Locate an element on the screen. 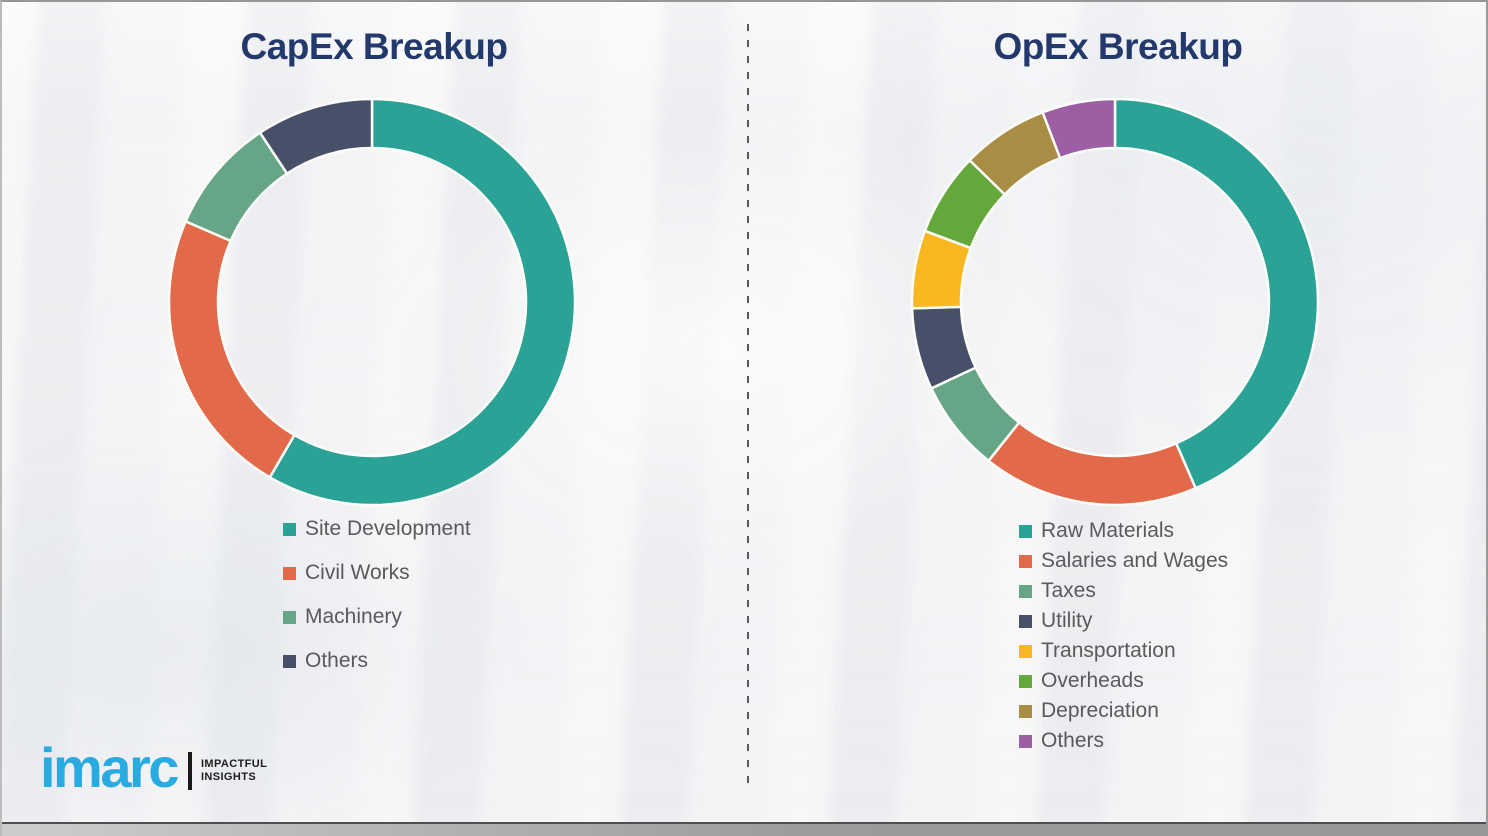  legend-item: Salaries and Wages is located at coordinates (1123, 561).